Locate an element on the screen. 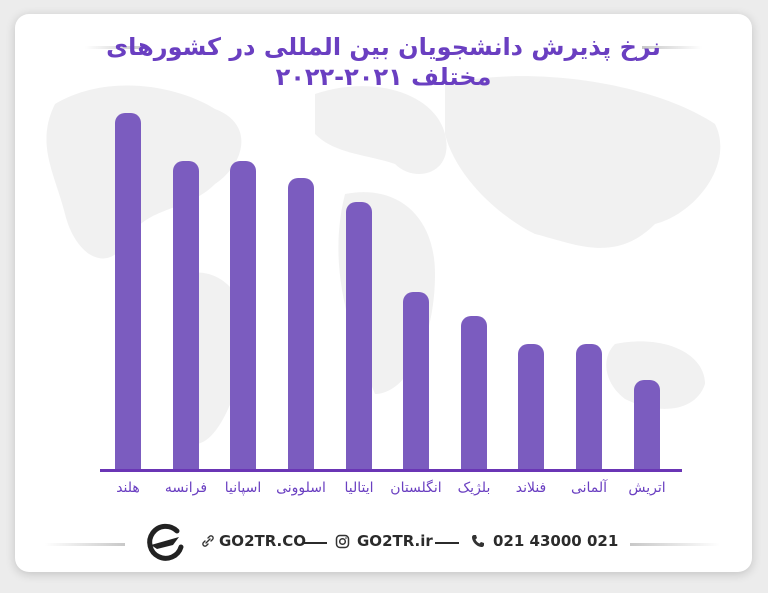 This screenshot has height=593, width=768. phone-number: 021 43000 021 is located at coordinates (556, 541).